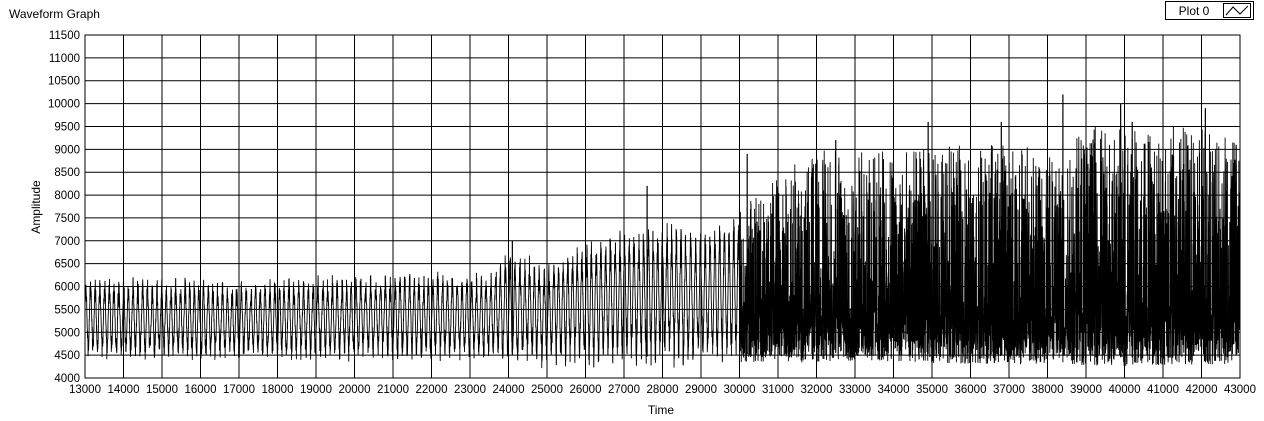 The width and height of the screenshot is (1264, 421). What do you see at coordinates (586, 390) in the screenshot?
I see `x-tick-label: 26000` at bounding box center [586, 390].